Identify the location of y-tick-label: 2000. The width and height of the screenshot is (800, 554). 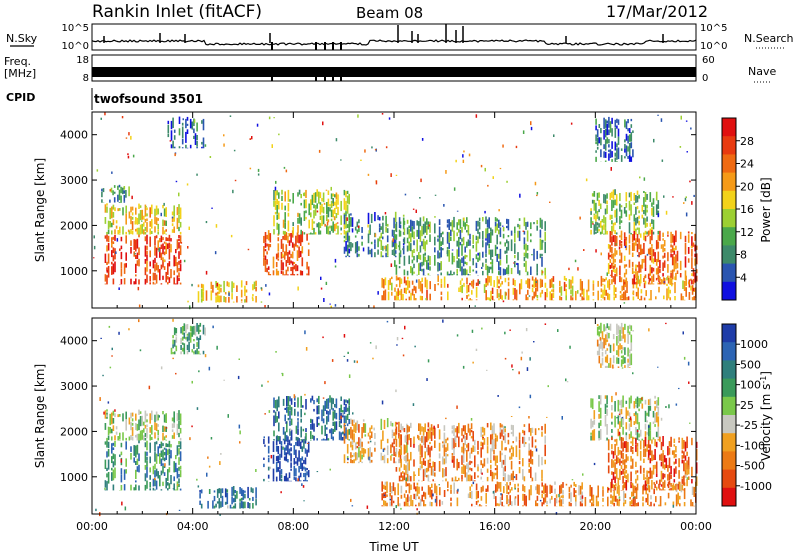
(74, 431).